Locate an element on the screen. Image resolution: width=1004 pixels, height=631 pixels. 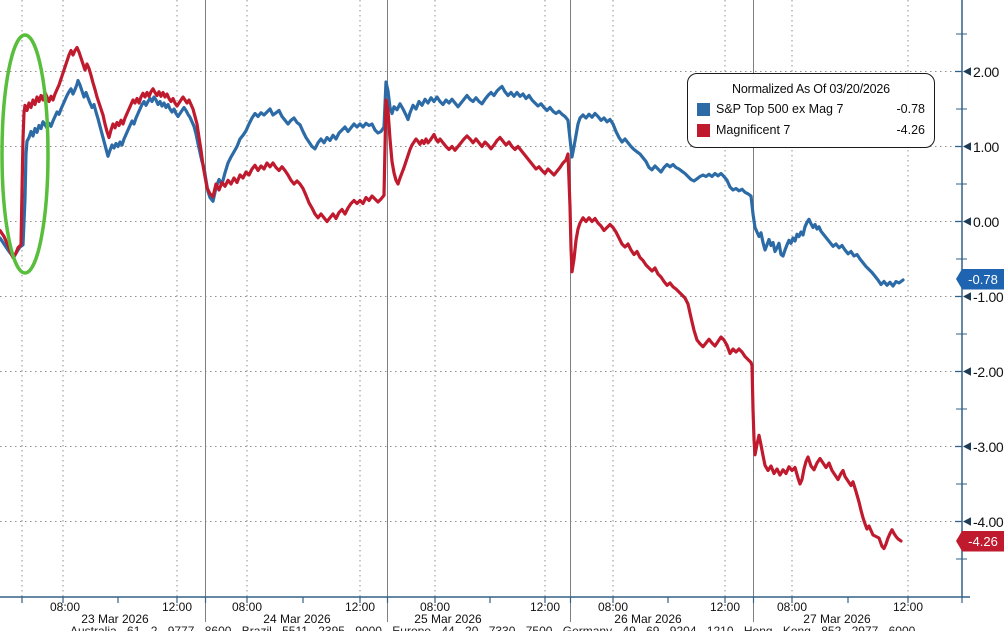
legend-series-name: S&P Top 500 ex Mag 7 is located at coordinates (780, 109).